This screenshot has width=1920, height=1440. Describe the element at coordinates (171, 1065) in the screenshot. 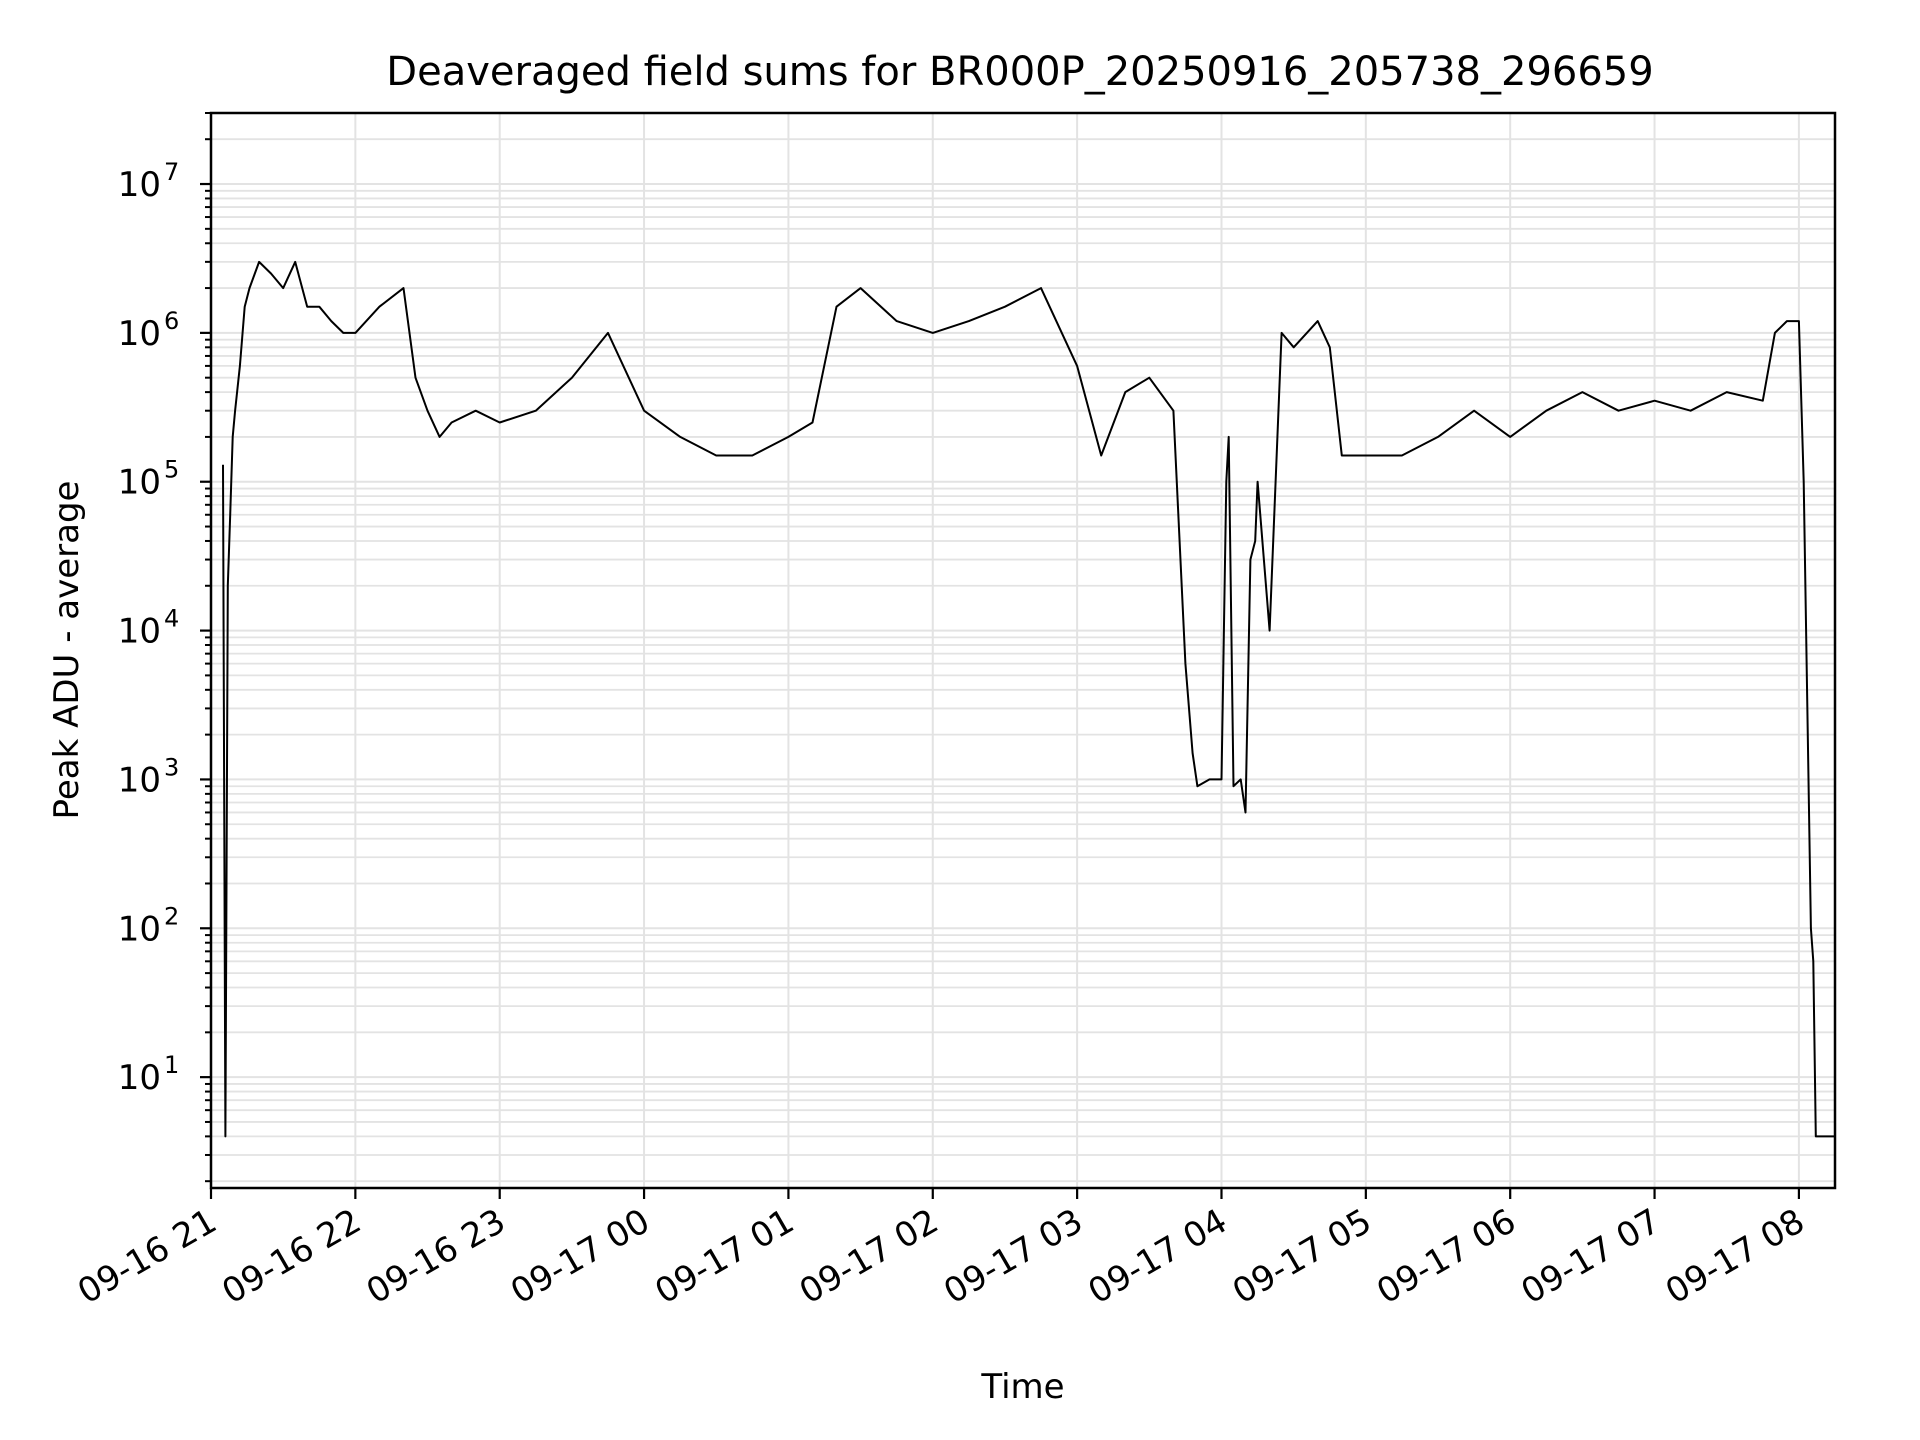

I see `y-tick-exponent: 1` at that location.